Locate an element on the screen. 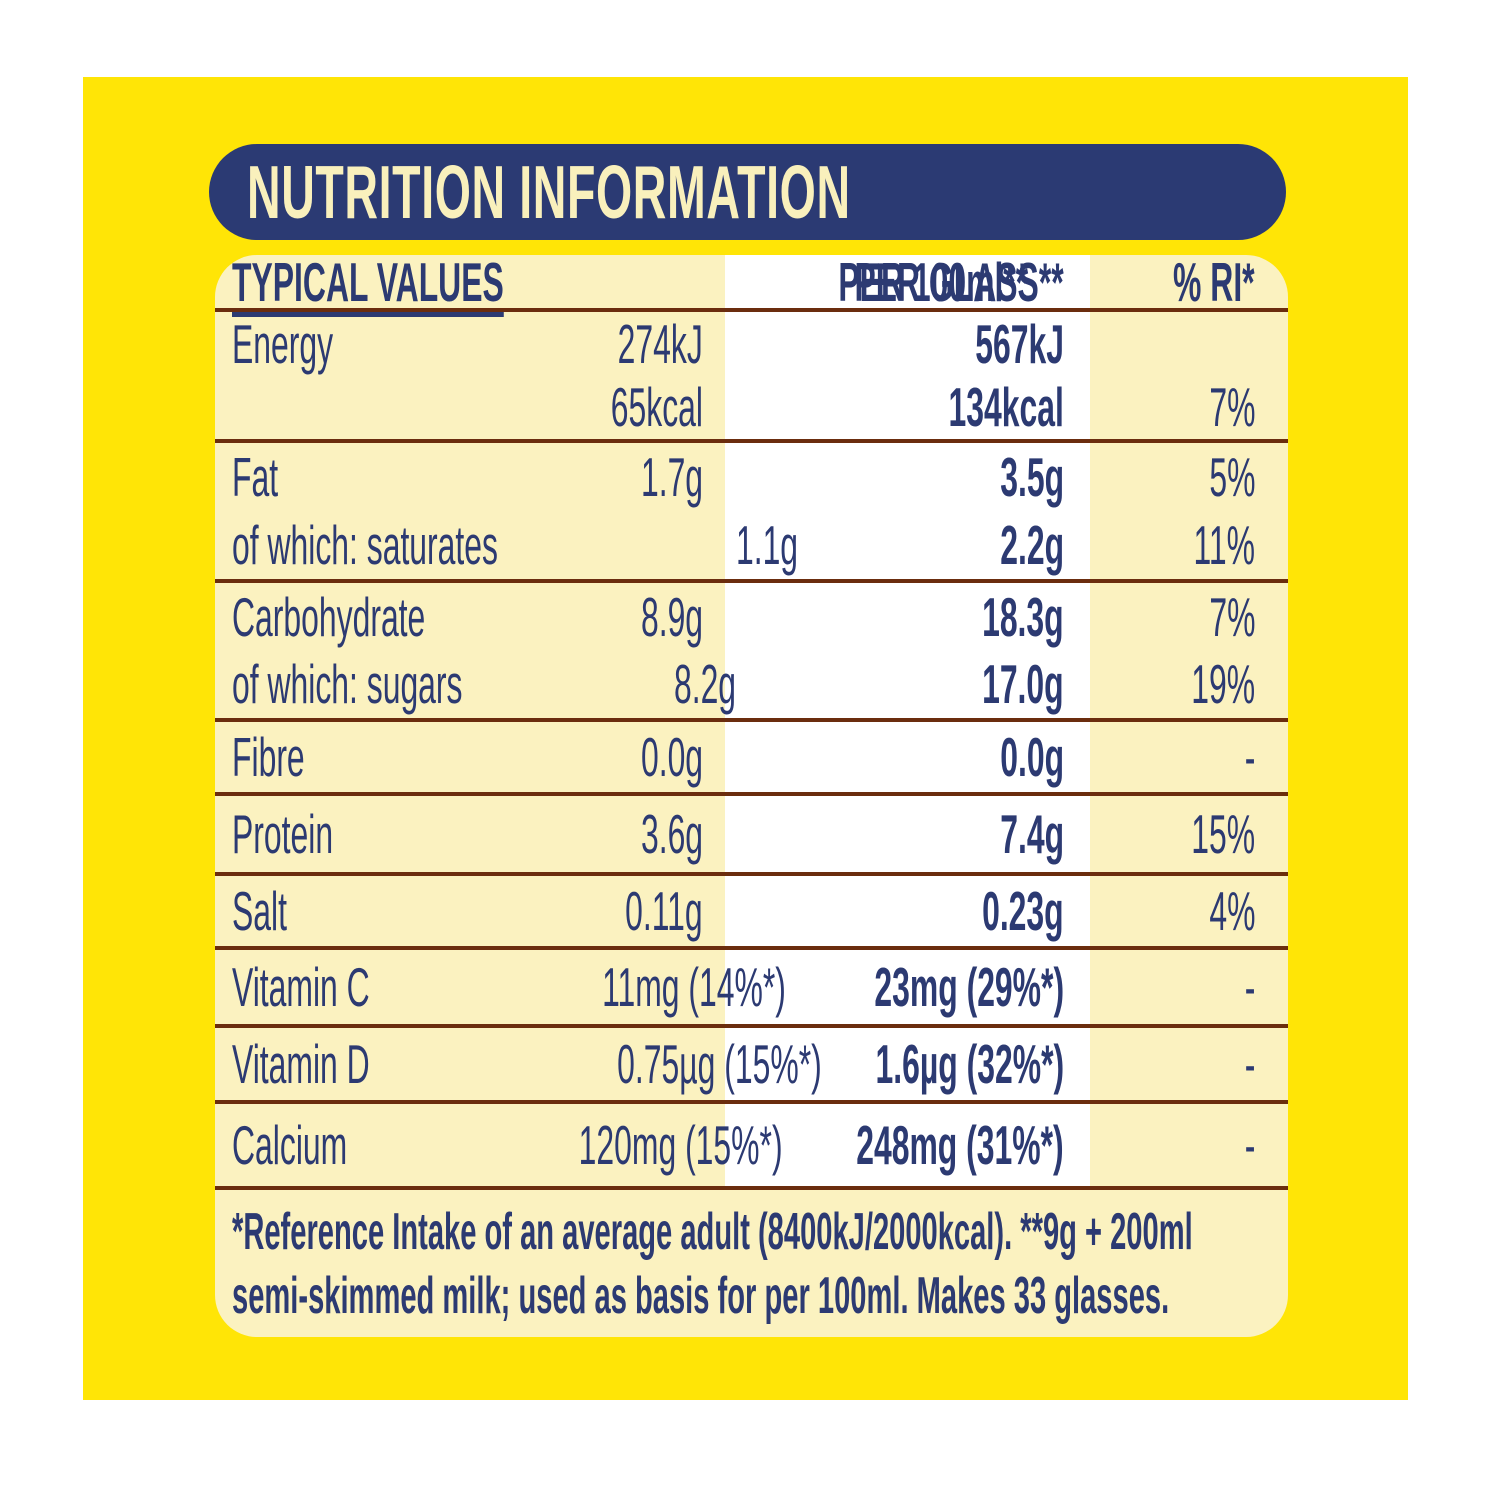 Image resolution: width=1500 pixels, height=1496 pixels. per-glass-value: 3.5g is located at coordinates (1032, 476).